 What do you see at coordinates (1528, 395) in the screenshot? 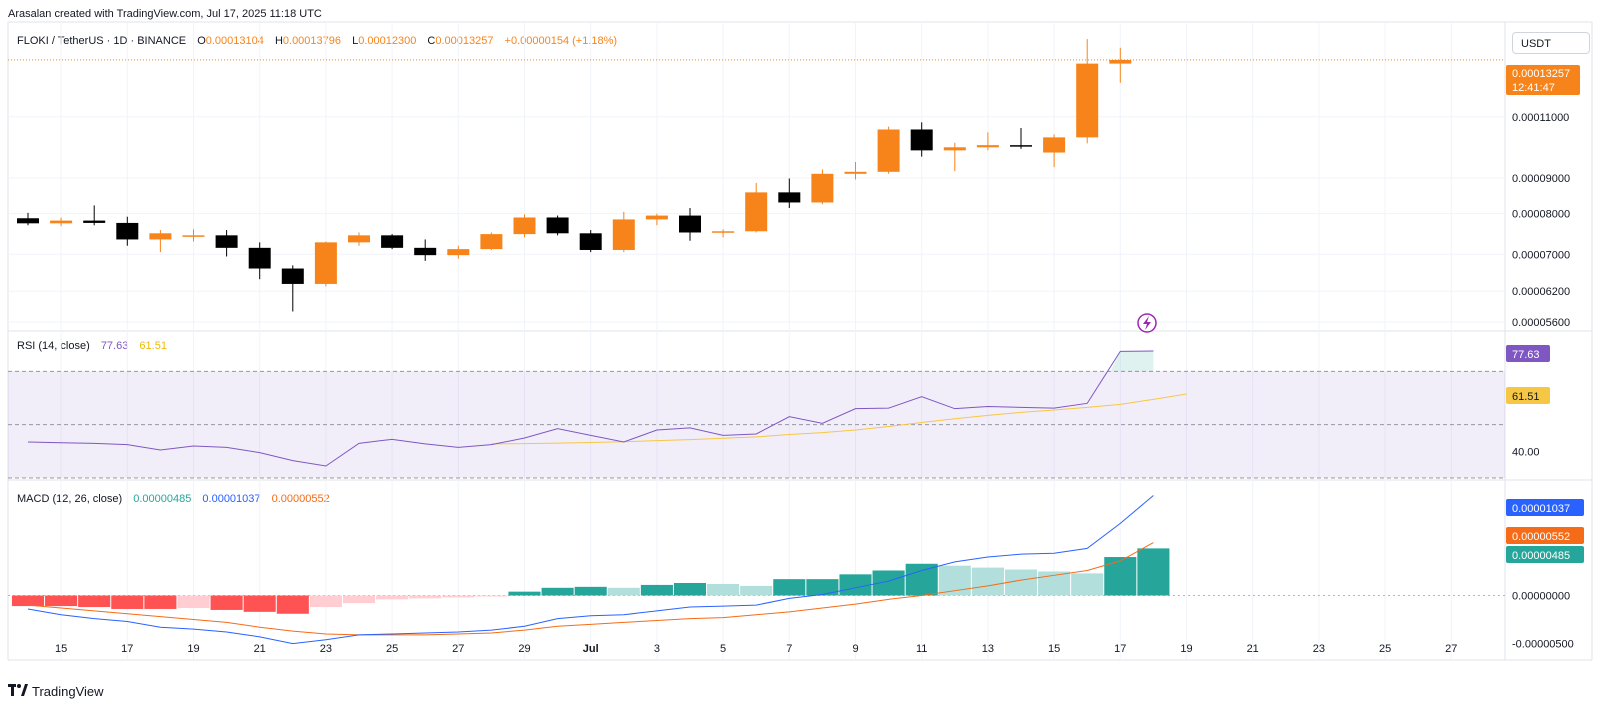
I see `rsi-ma-value-badge: 61.51` at bounding box center [1528, 395].